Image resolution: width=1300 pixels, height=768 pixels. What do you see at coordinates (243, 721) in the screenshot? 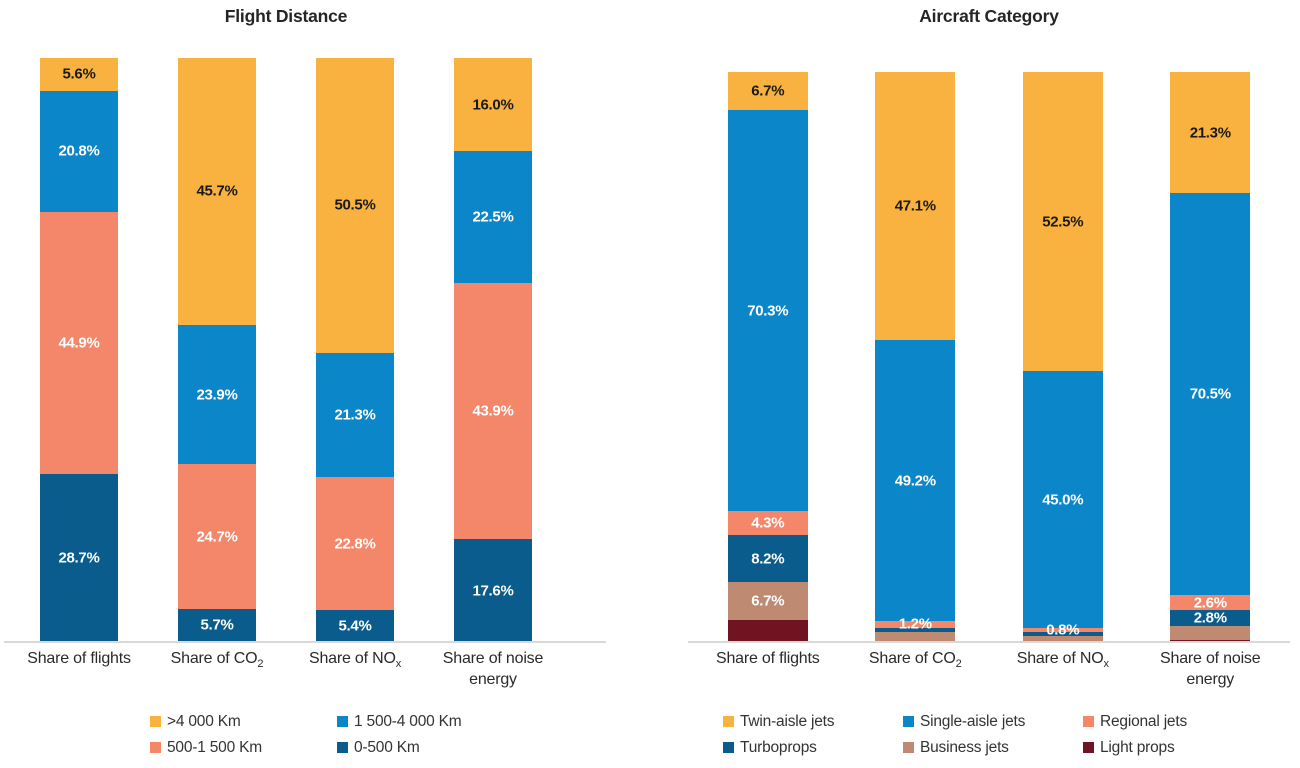
I see `legend-item: >4 000 Km` at bounding box center [243, 721].